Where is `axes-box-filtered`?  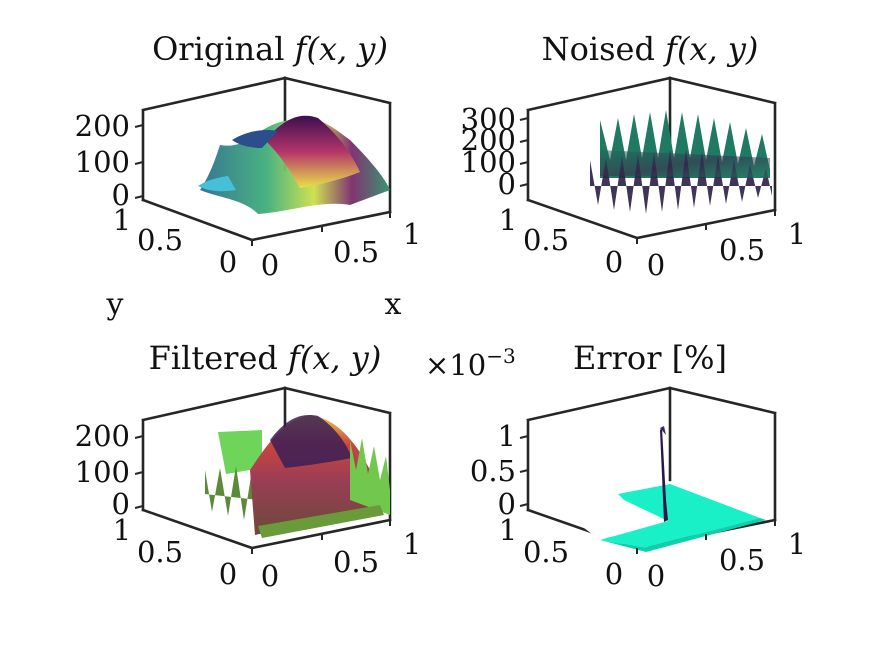 axes-box-filtered is located at coordinates (266, 454).